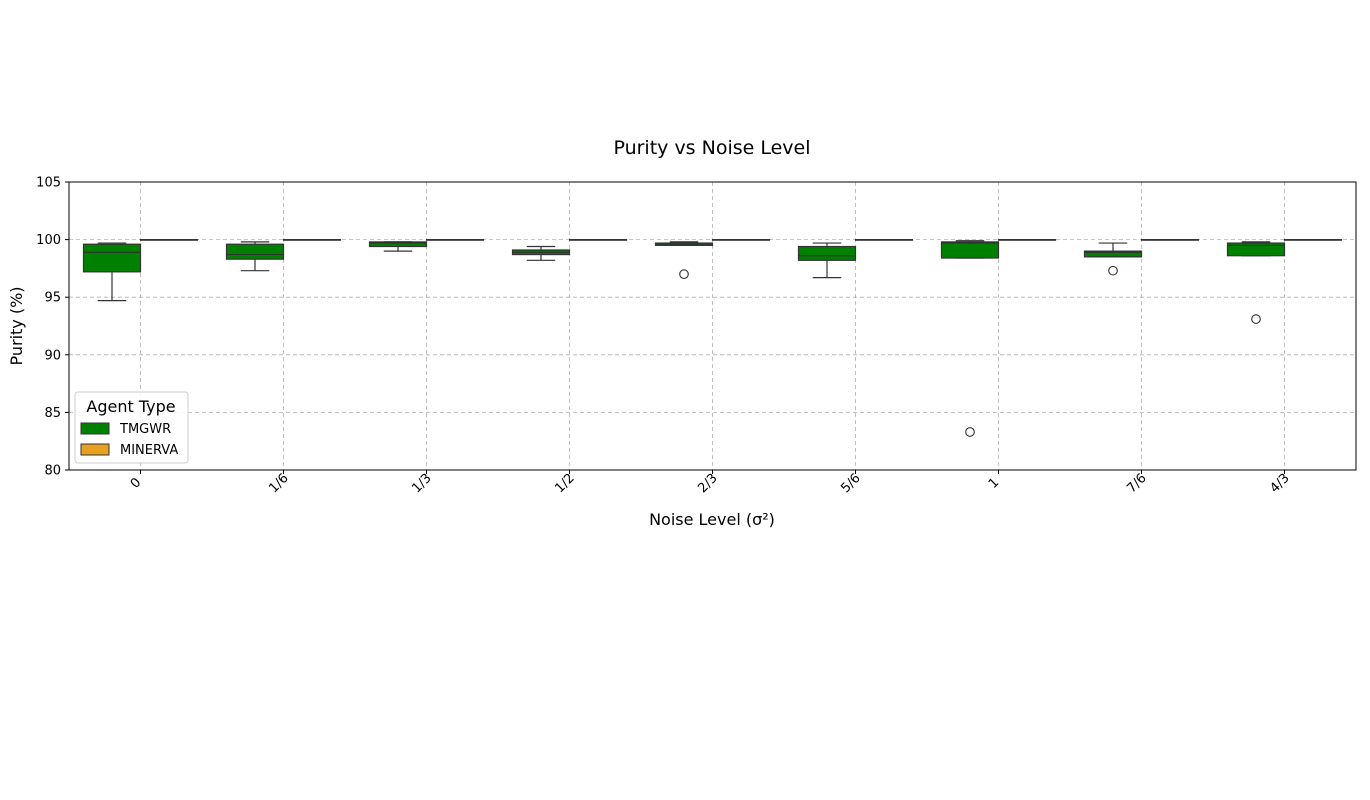 The image size is (1370, 800). I want to click on legend-label-tmgwr: TMGWR, so click(145, 429).